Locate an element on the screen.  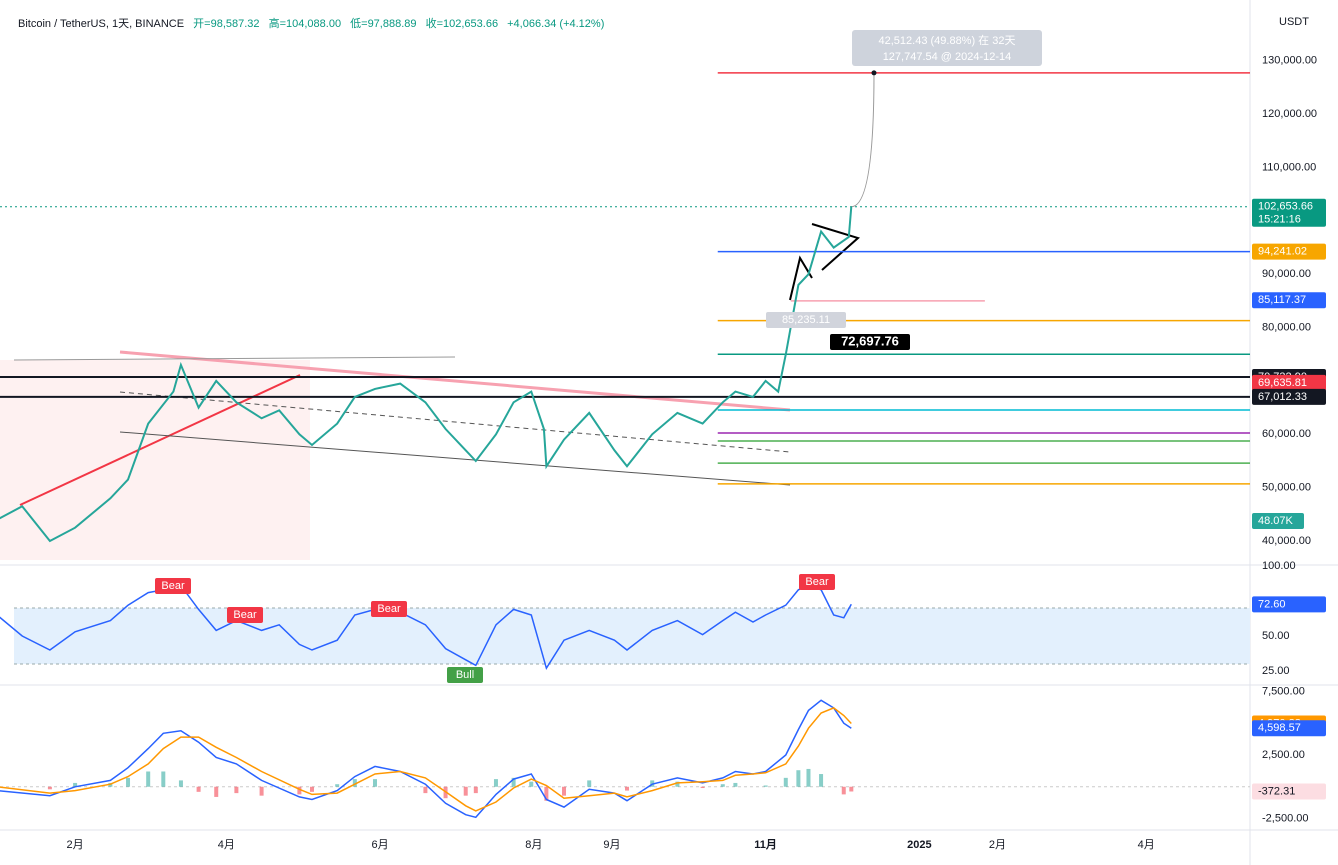
x-tick-label: 2月 is located at coordinates (75, 845).